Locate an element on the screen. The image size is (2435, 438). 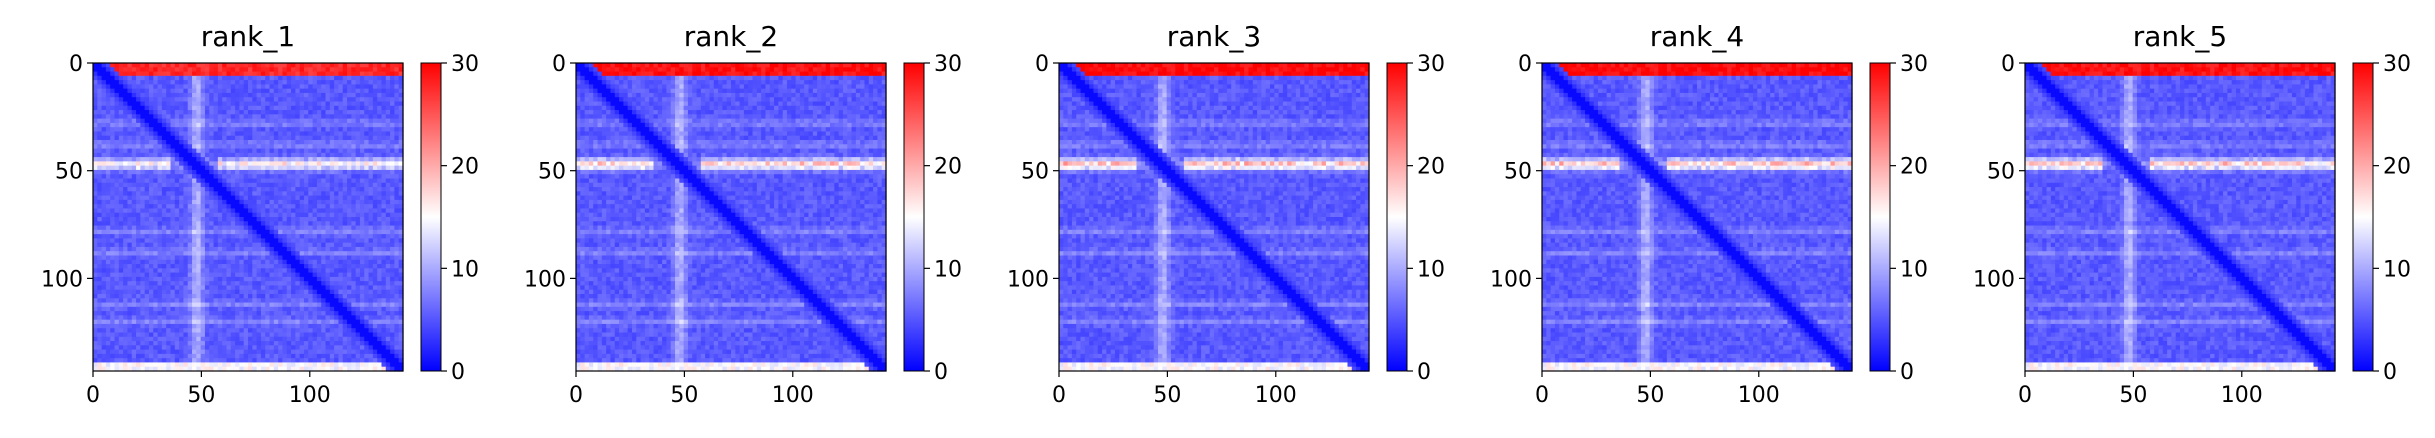
heatmap-cells is located at coordinates (248, 217).